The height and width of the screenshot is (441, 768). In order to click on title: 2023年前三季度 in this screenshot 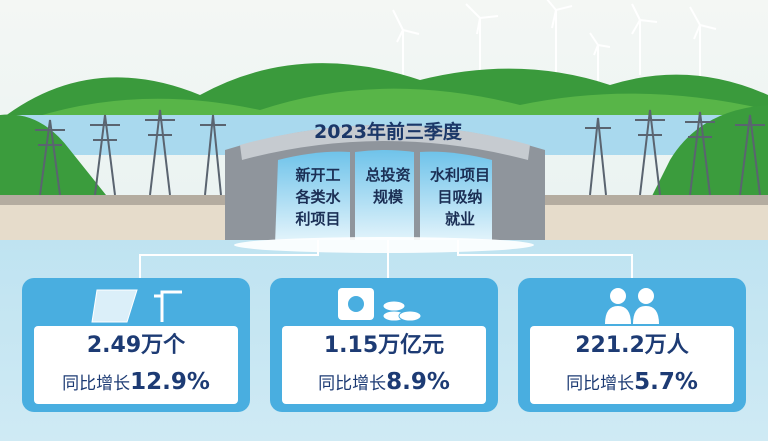, I will do `click(388, 131)`.